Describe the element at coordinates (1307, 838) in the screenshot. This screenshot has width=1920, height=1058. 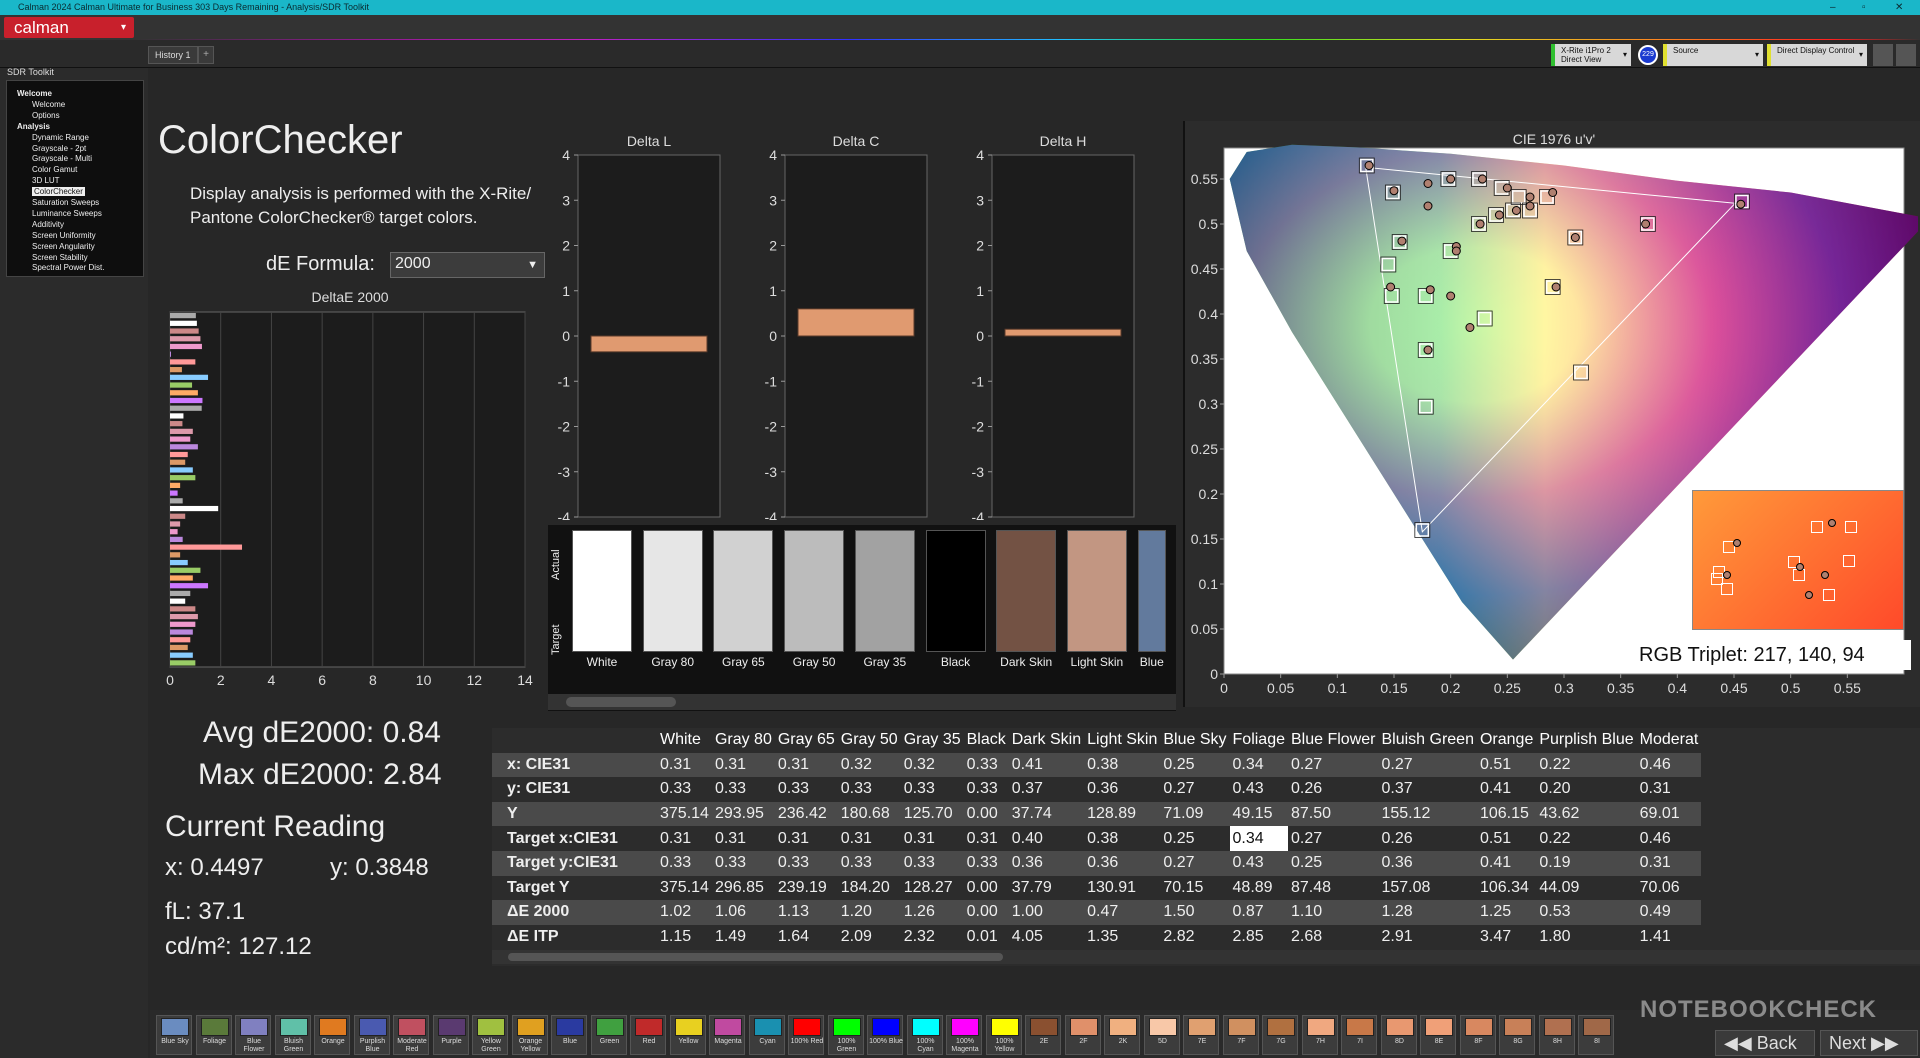
I see `table-cell: 0.27` at that location.